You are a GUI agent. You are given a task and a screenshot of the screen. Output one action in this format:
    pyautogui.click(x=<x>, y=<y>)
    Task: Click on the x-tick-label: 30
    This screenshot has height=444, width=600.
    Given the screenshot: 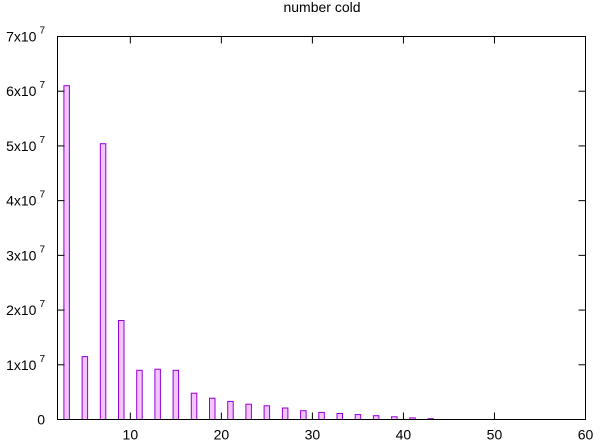 What is the action you would take?
    pyautogui.click(x=313, y=435)
    